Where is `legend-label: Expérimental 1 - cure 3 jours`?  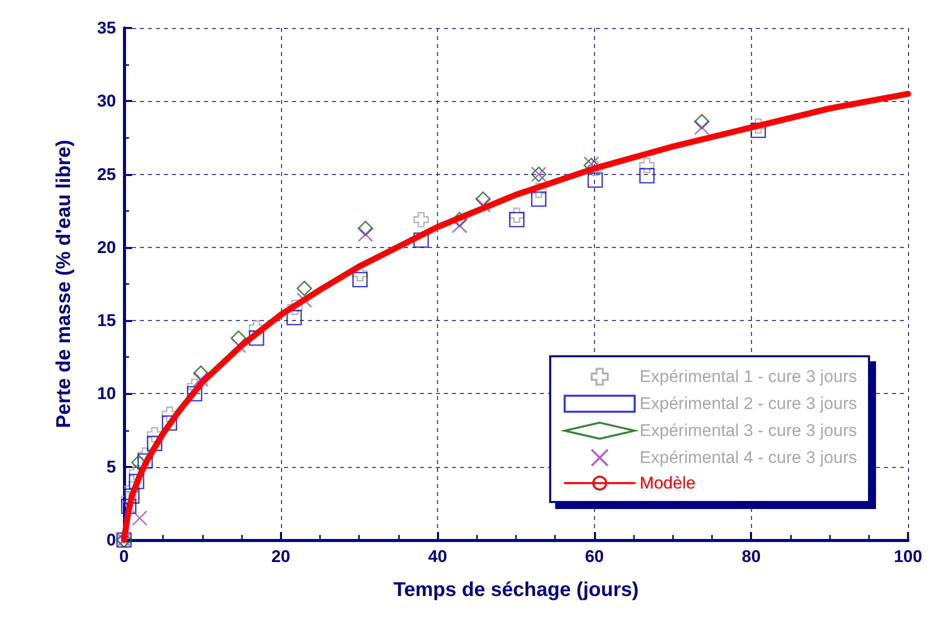 legend-label: Expérimental 1 - cure 3 jours is located at coordinates (749, 376).